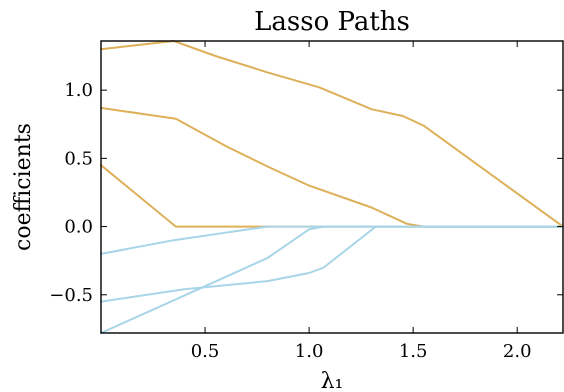 The width and height of the screenshot is (564, 392). I want to click on chart-title: Lasso Paths, so click(332, 22).